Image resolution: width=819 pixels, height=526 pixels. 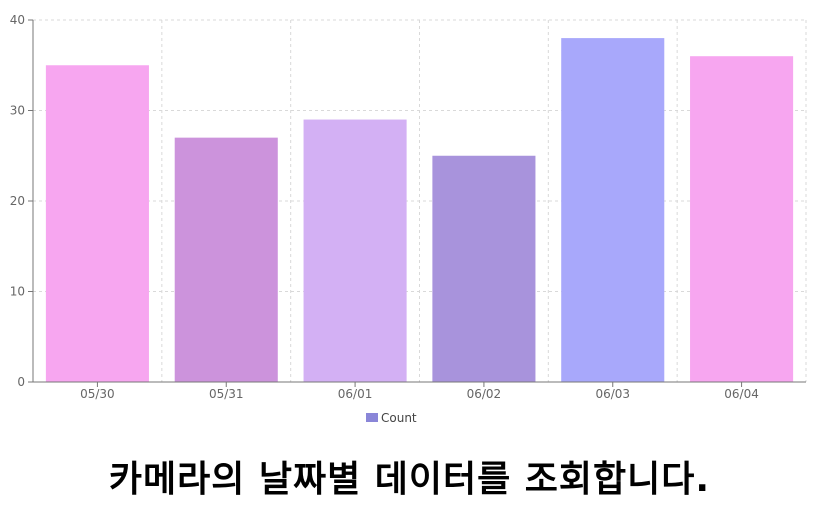 What do you see at coordinates (372, 417) in the screenshot?
I see `legend-swatch` at bounding box center [372, 417].